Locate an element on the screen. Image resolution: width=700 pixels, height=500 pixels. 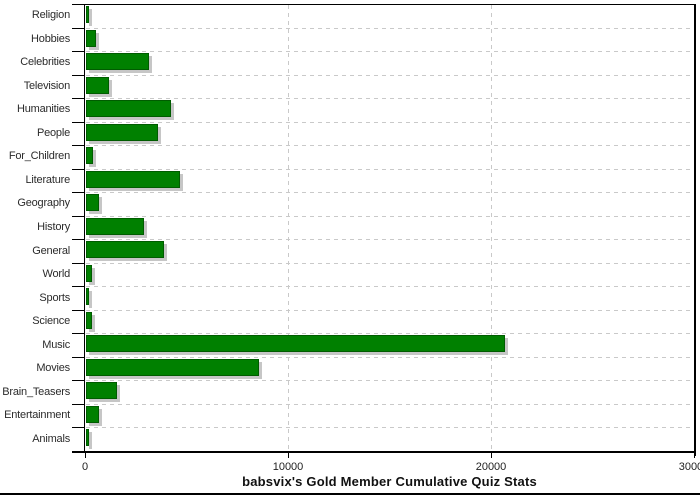
y-axis-line is located at coordinates (84, 227).